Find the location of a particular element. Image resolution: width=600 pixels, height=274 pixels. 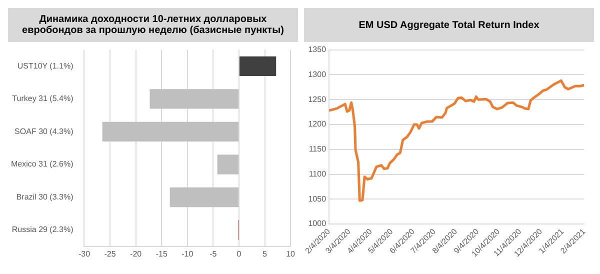

y-tick-label: 1050 is located at coordinates (317, 199).